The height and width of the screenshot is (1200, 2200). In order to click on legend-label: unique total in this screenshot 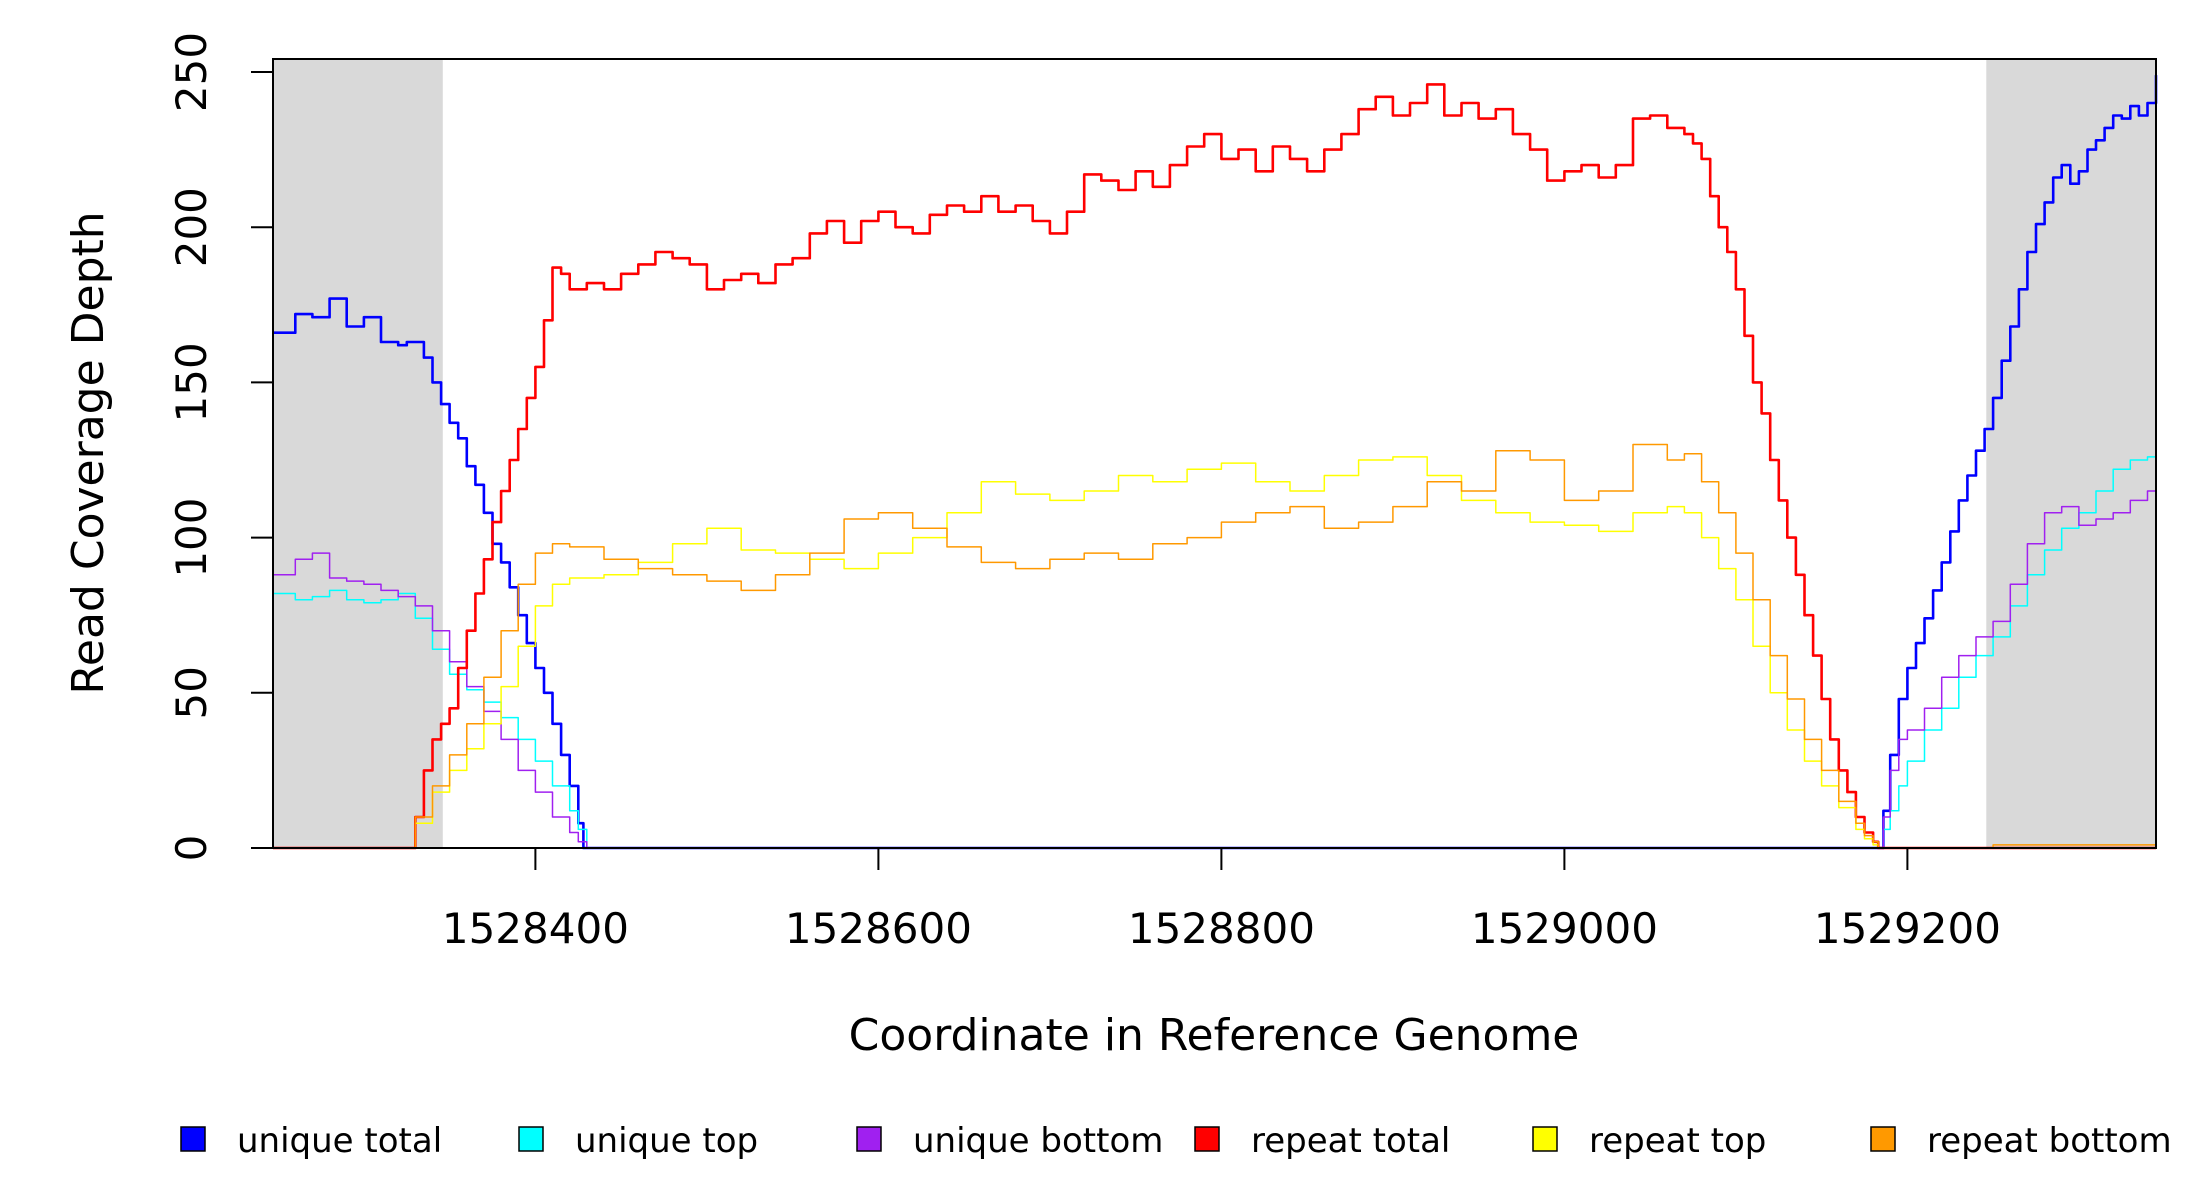, I will do `click(339, 1141)`.